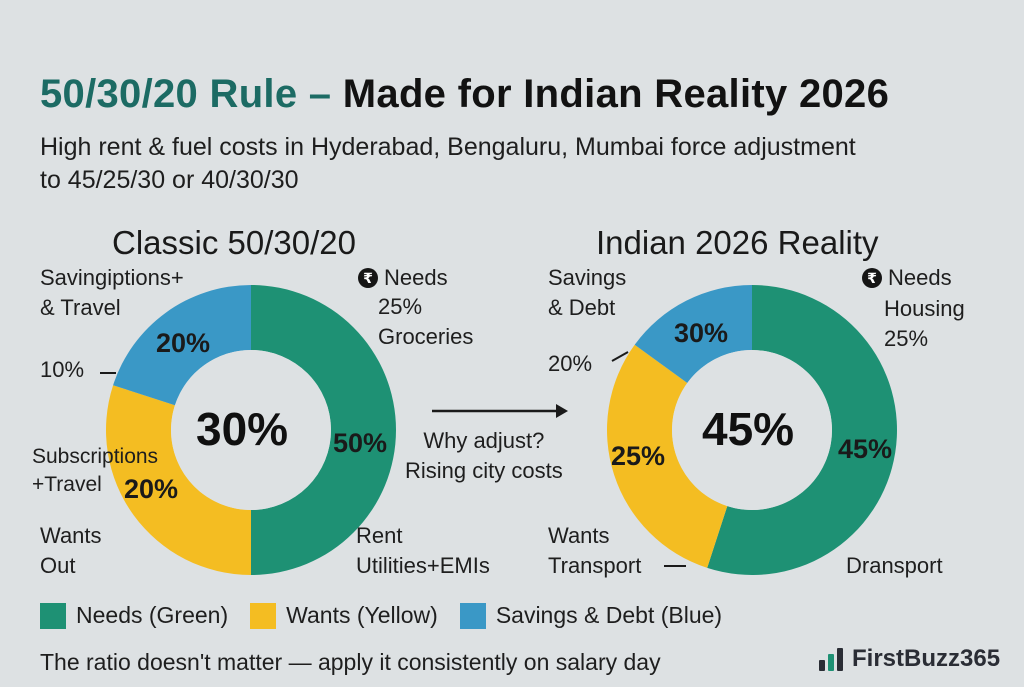 The image size is (1024, 687). Describe the element at coordinates (737, 242) in the screenshot. I see `chart-title-reality: Indian 2026 Reality` at that location.